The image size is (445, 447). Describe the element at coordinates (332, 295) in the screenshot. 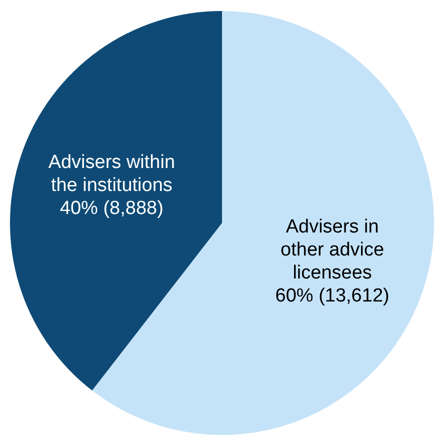

I see `data-label: 60% (13,612)` at that location.